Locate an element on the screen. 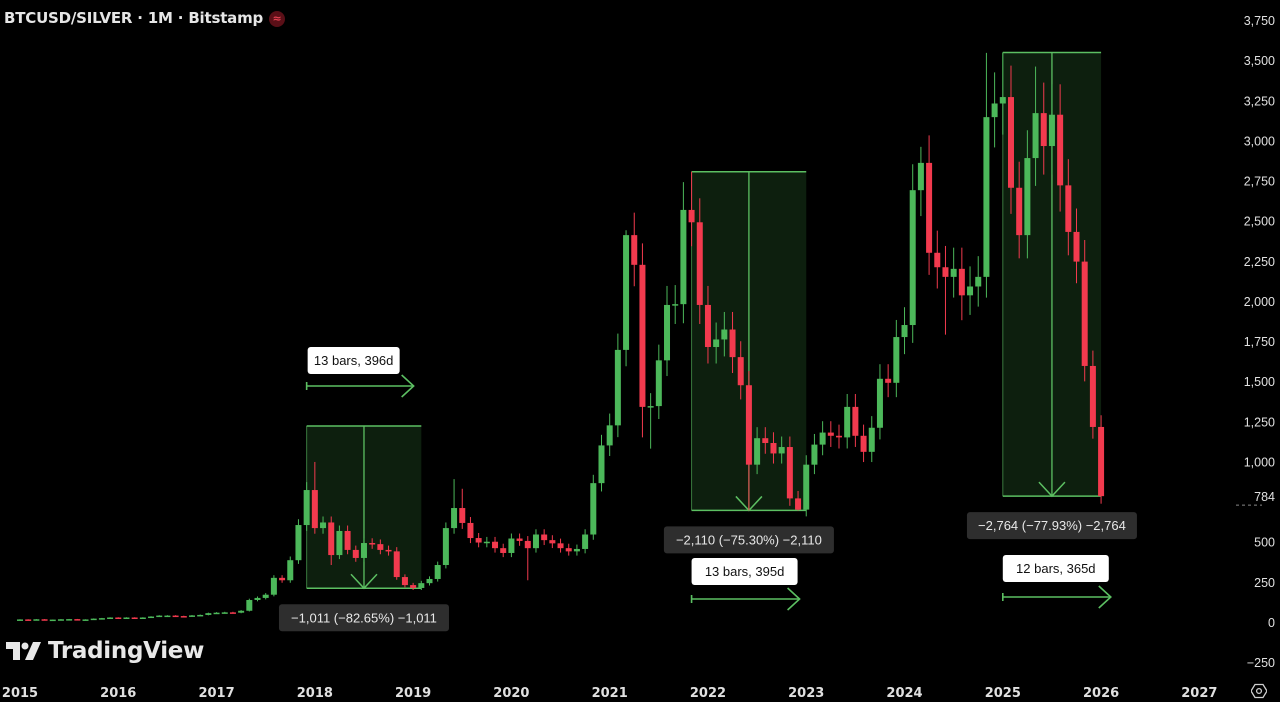  price-tick-label: 3,250 is located at coordinates (1259, 101).